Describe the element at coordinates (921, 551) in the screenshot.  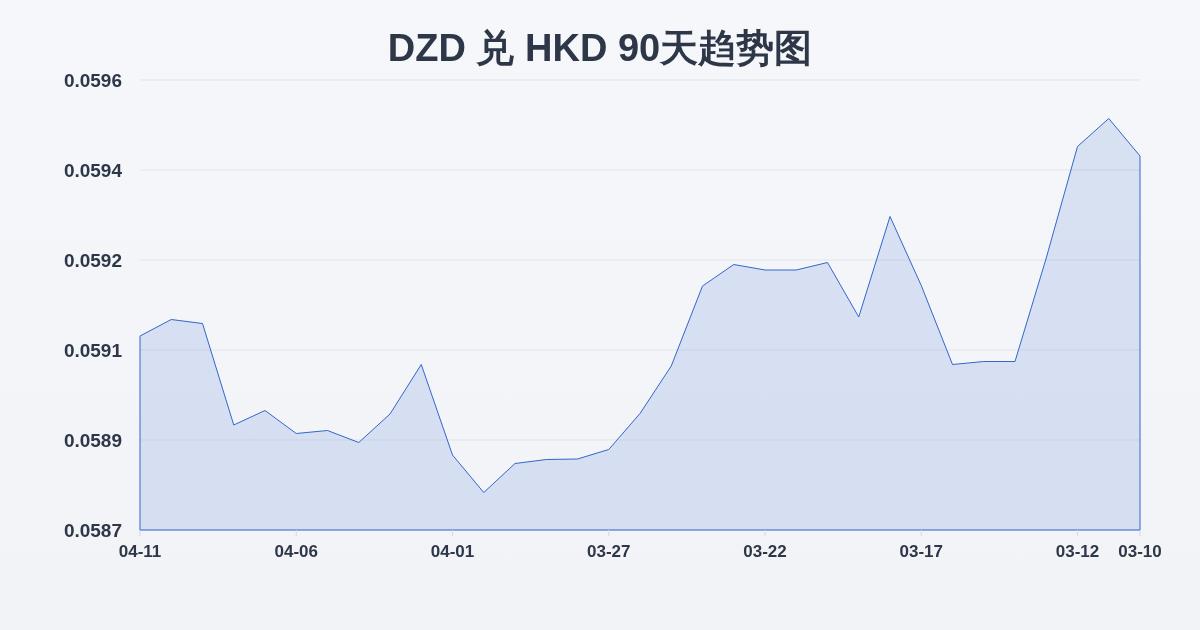
I see `x-tick-label: 03-17` at that location.